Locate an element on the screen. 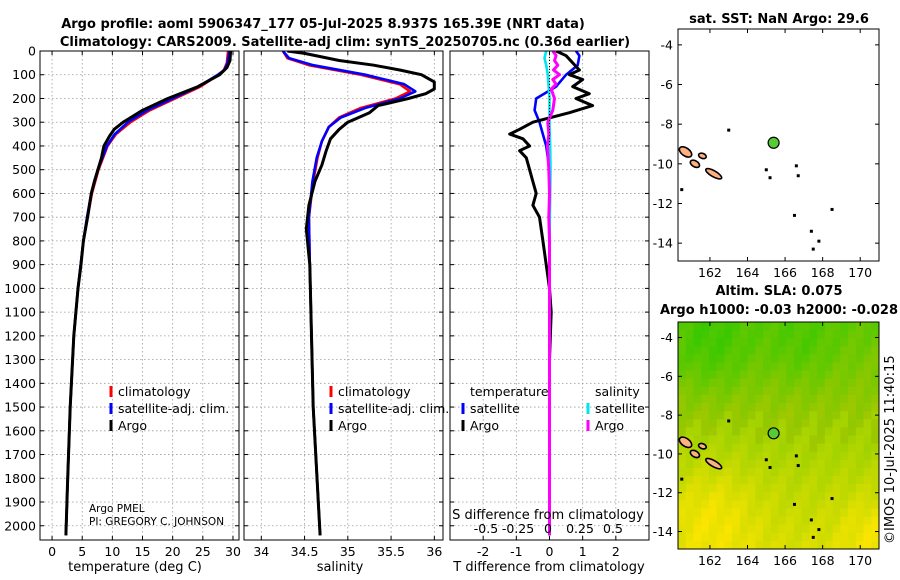  y-tick-label: 1500 is located at coordinates (20, 407).